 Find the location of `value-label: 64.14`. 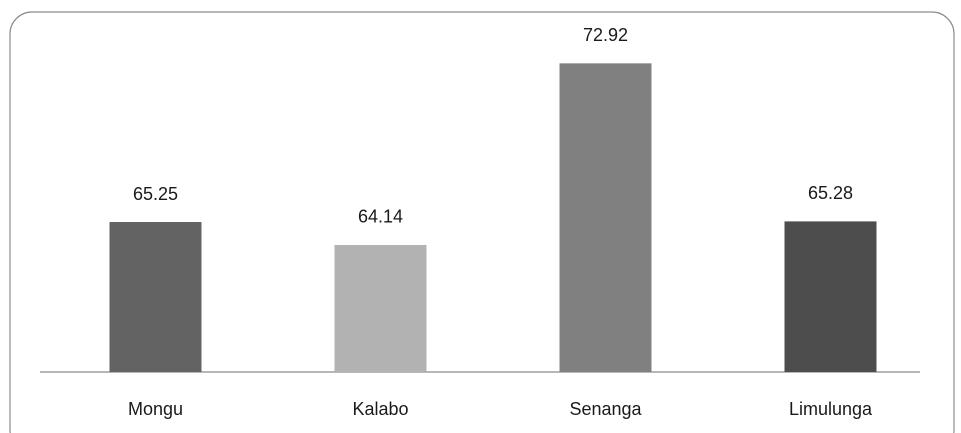

value-label: 64.14 is located at coordinates (380, 217).